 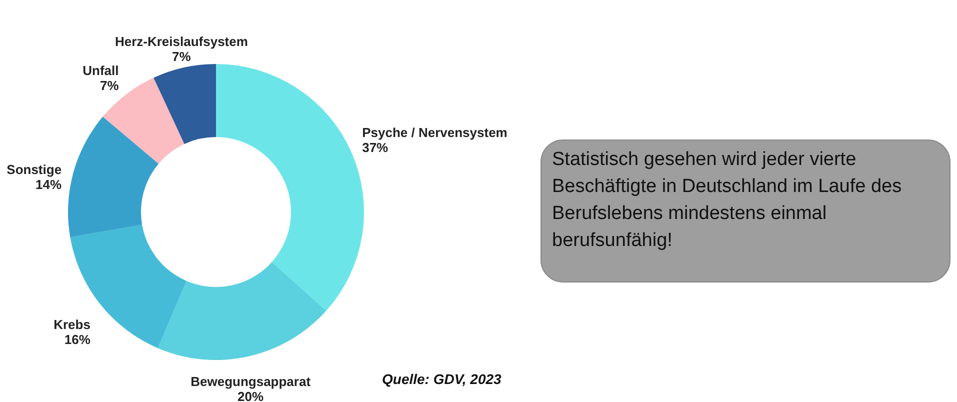 What do you see at coordinates (72, 324) in the screenshot?
I see `slice-label: Krebs` at bounding box center [72, 324].